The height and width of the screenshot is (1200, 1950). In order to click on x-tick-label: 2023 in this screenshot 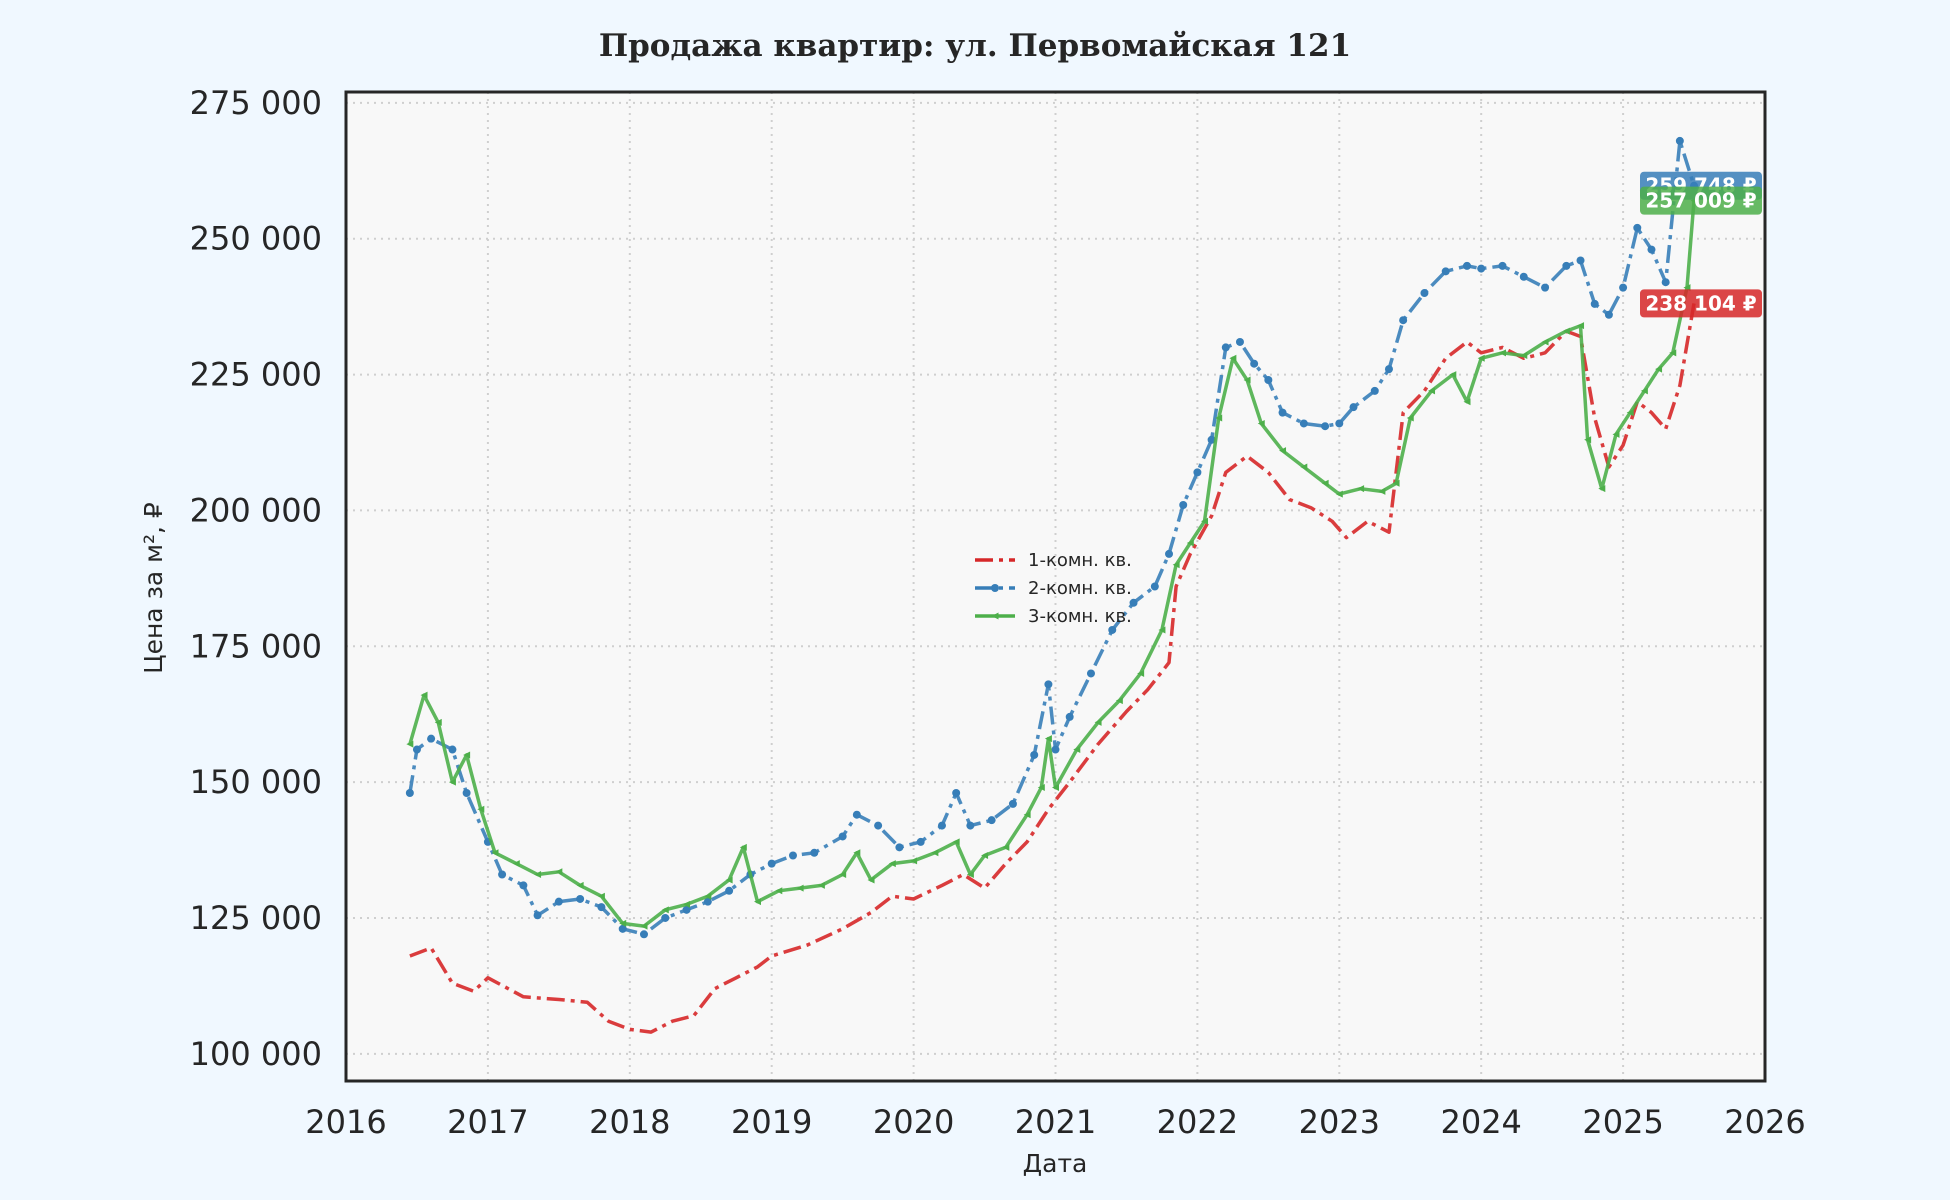, I will do `click(1339, 1122)`.